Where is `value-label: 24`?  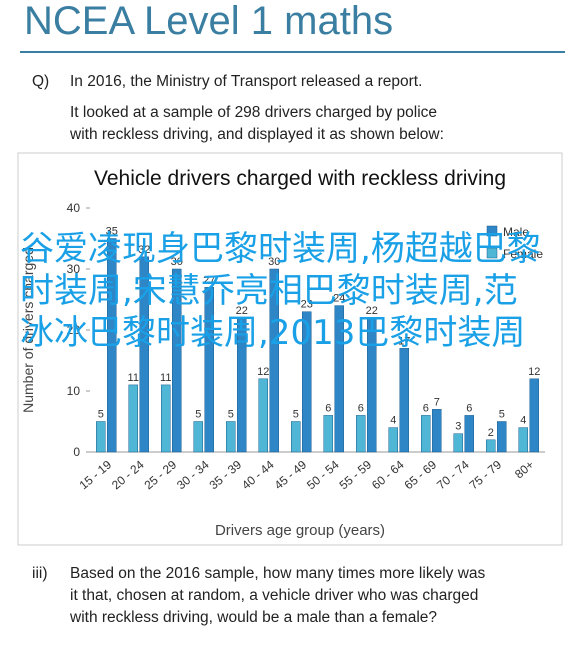
value-label: 24 is located at coordinates (339, 299).